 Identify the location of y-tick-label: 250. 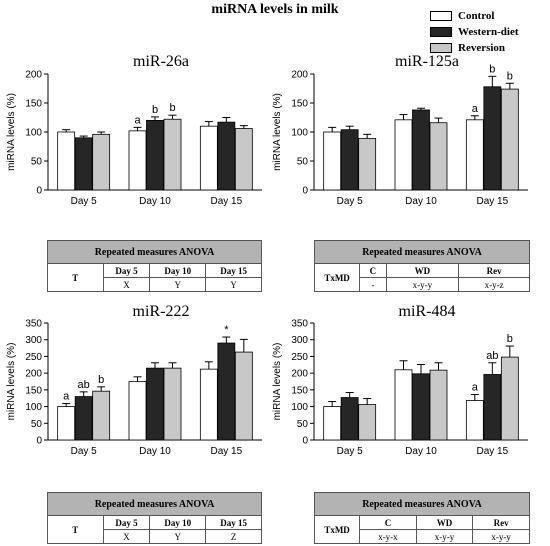
(33, 357).